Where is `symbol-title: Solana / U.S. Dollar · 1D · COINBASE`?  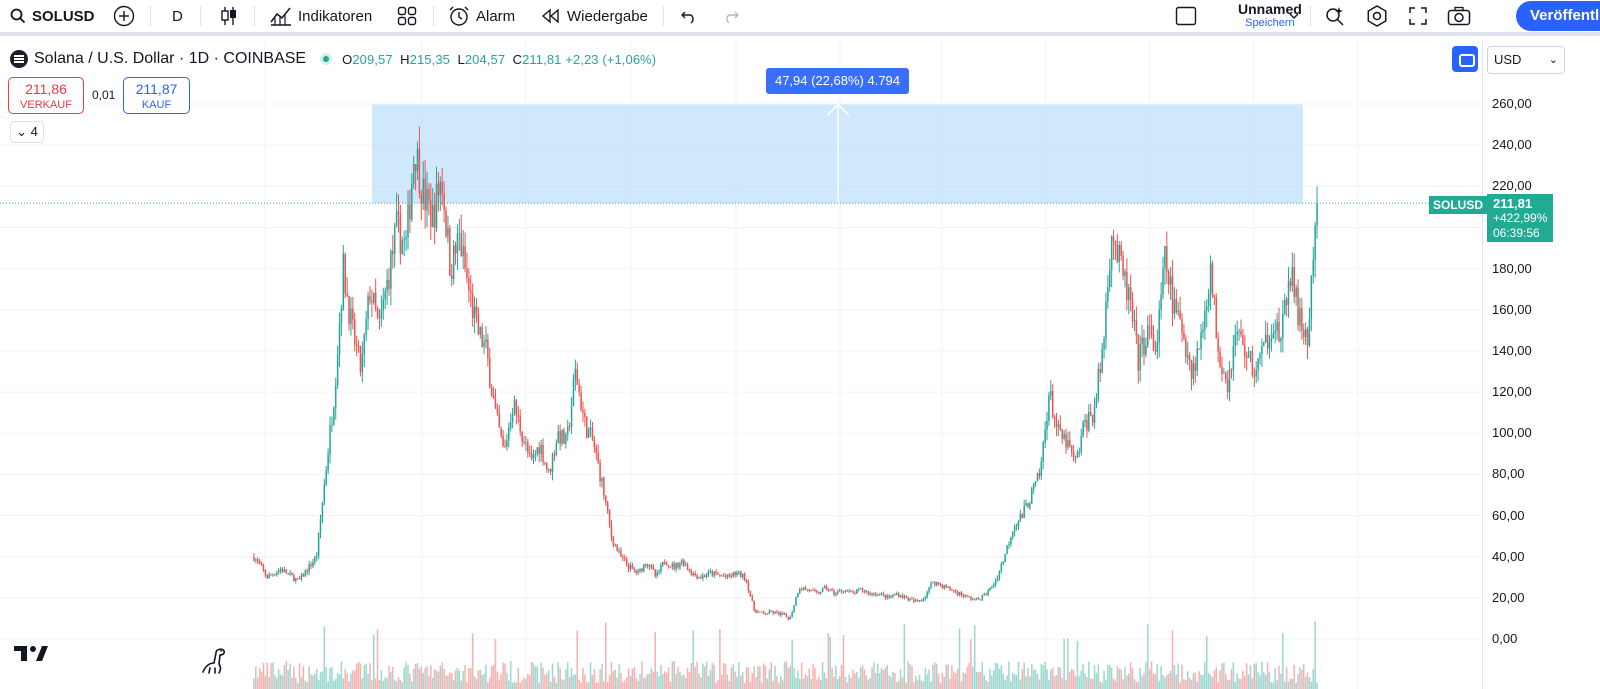 symbol-title: Solana / U.S. Dollar · 1D · COINBASE is located at coordinates (170, 58).